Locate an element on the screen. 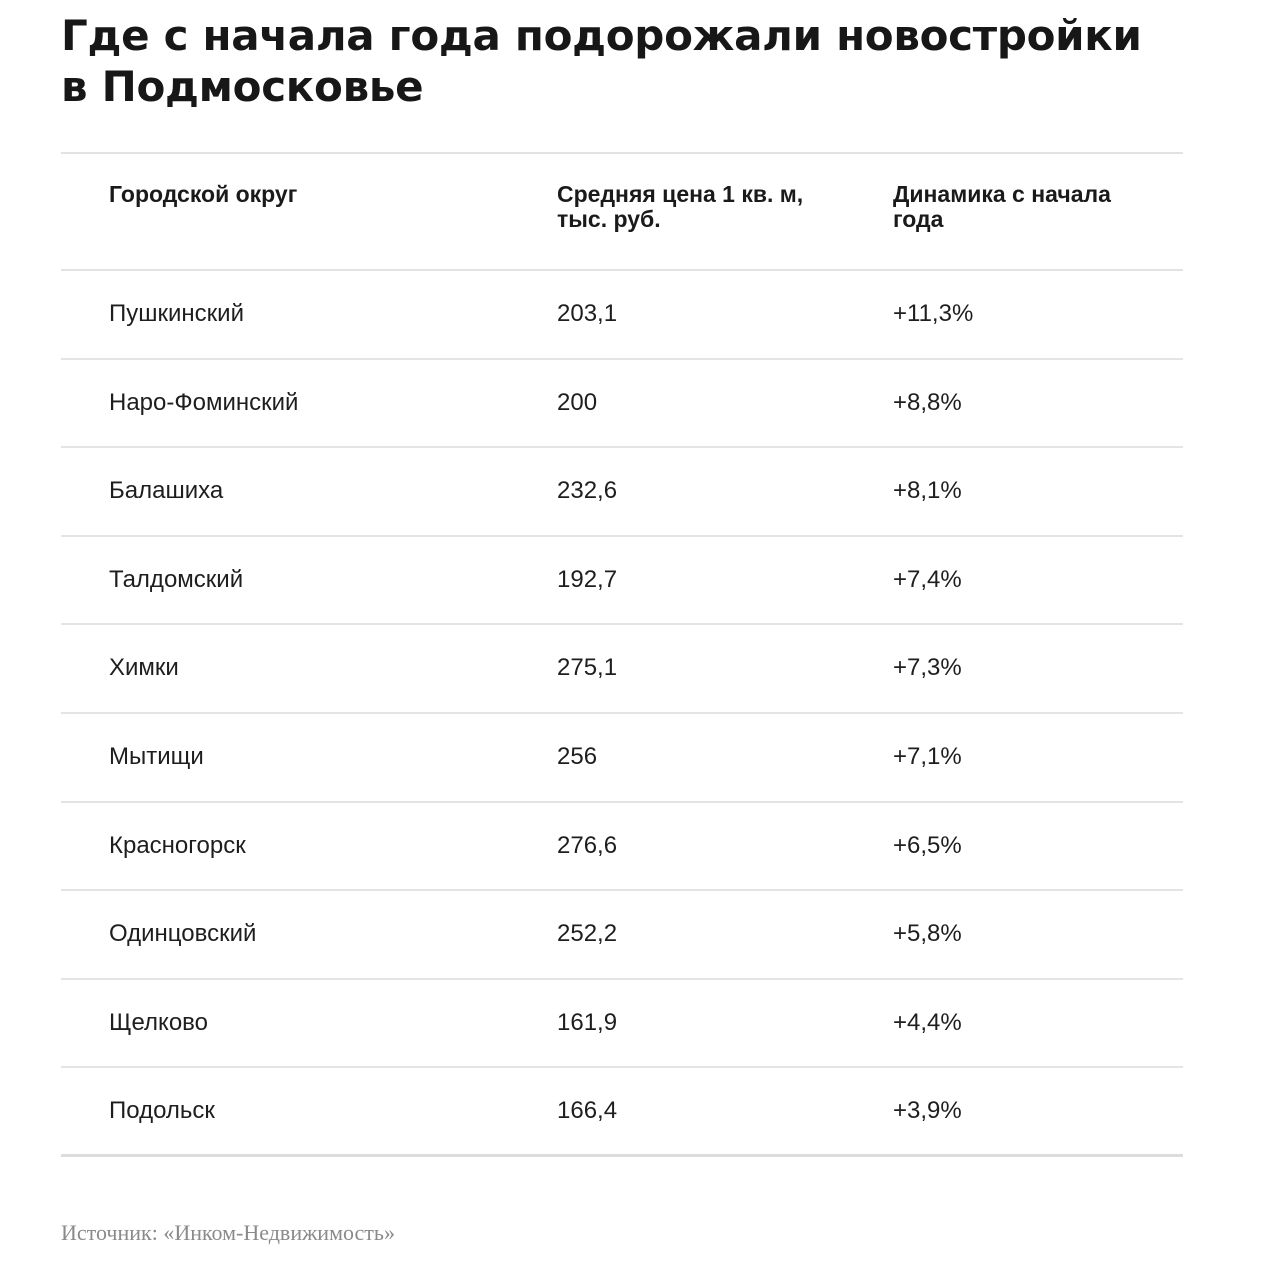 Image resolution: width=1261 pixels, height=1261 pixels. avg-price-cell: 203,1 is located at coordinates (587, 313).